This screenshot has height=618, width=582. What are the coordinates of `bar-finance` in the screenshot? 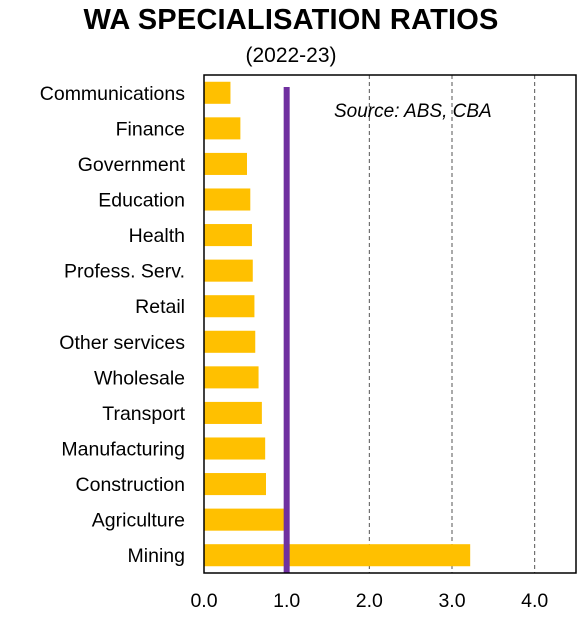 It's located at (222, 128).